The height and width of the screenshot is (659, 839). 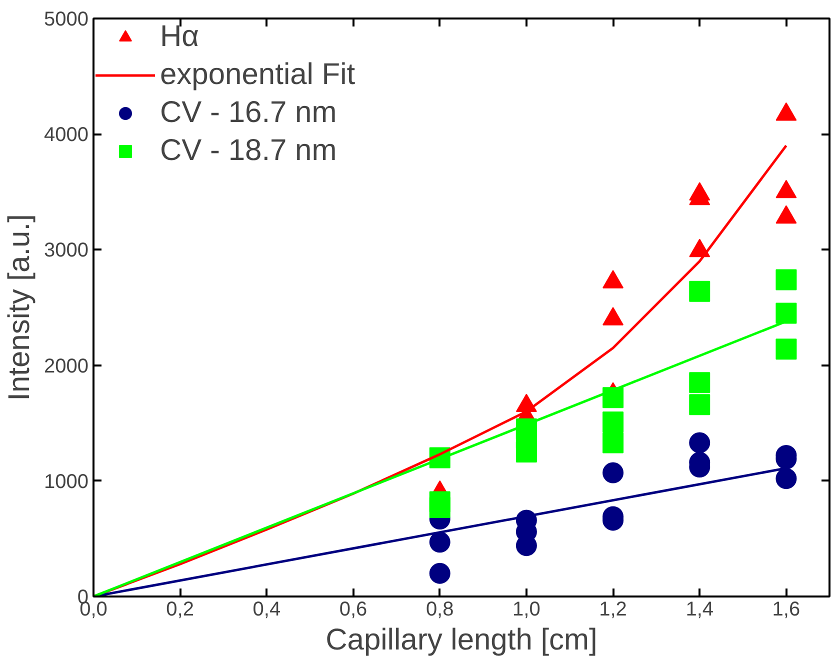 I want to click on legend-label: CV - 16.7 nm, so click(x=248, y=113).